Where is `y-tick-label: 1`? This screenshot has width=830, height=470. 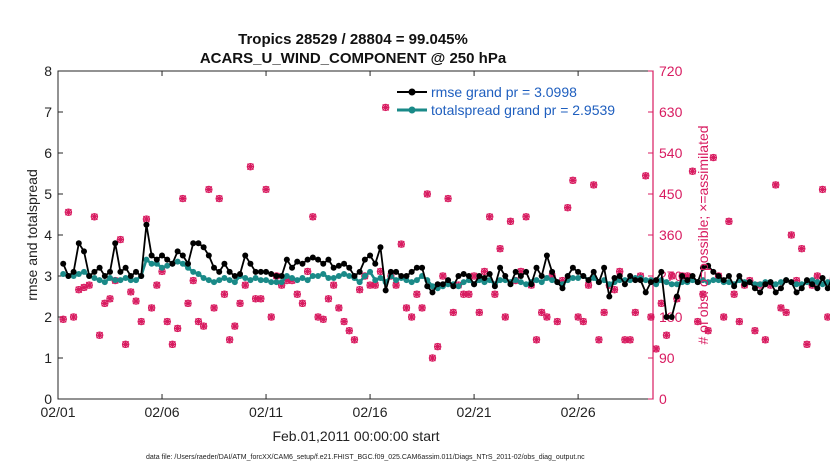 y-tick-label: 1 is located at coordinates (48, 358).